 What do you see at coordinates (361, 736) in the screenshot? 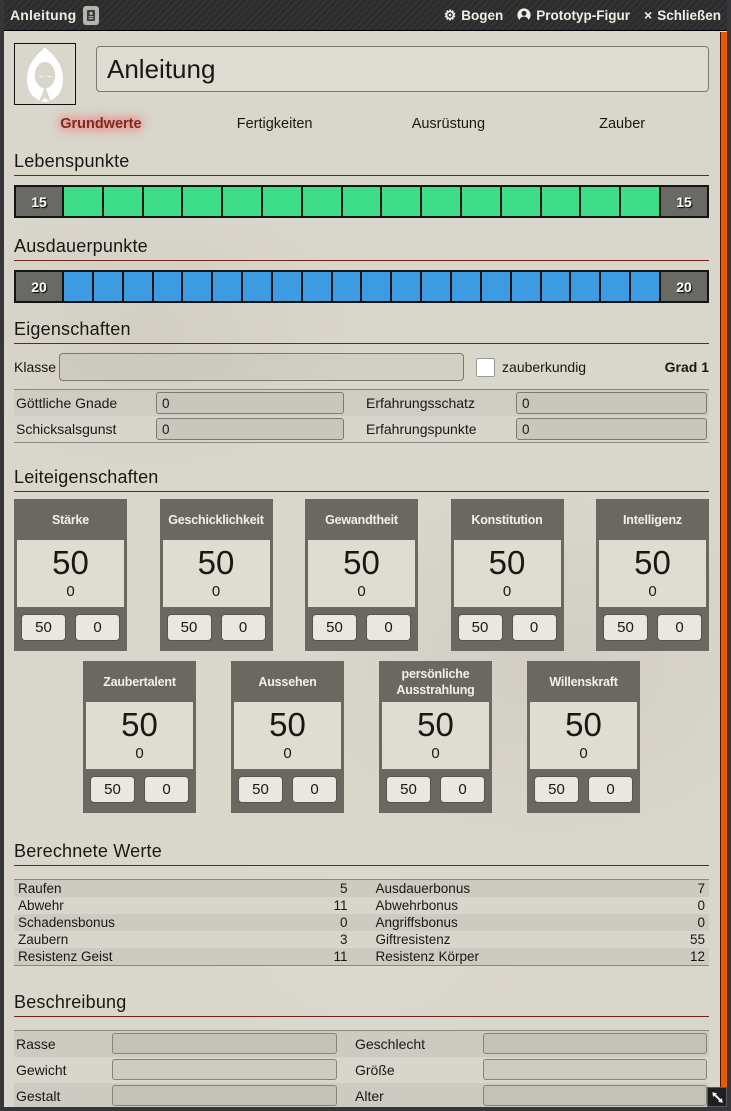
I see `attribute-cards-row2: Zaubertalent 50 0 Aussehen 50 0` at bounding box center [361, 736].